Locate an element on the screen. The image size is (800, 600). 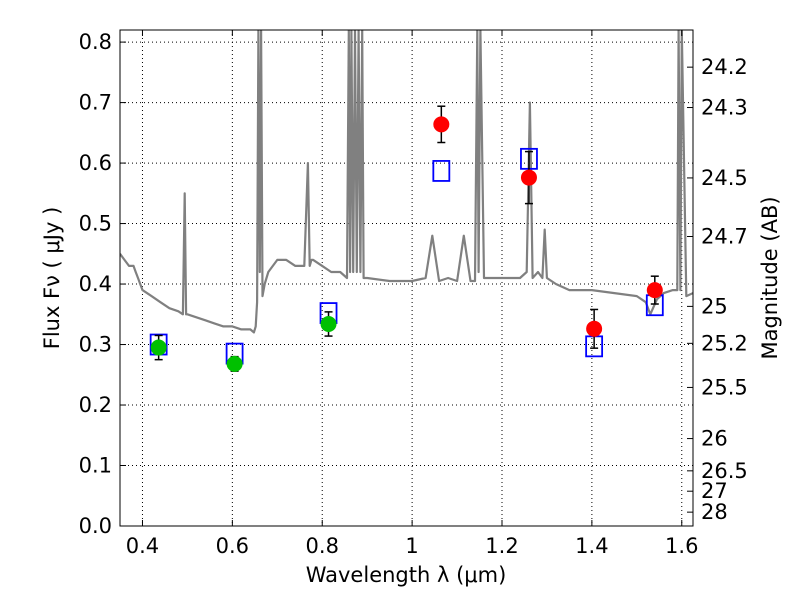
x-tick-label: 1.2 is located at coordinates (501, 546).